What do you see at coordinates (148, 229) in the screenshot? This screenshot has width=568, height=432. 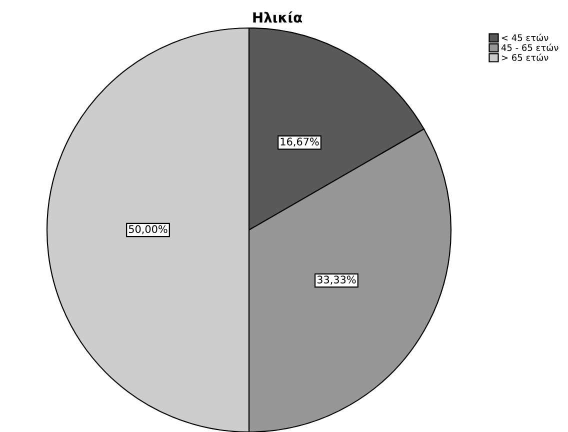 I see `data-label: 50,00%` at bounding box center [148, 229].